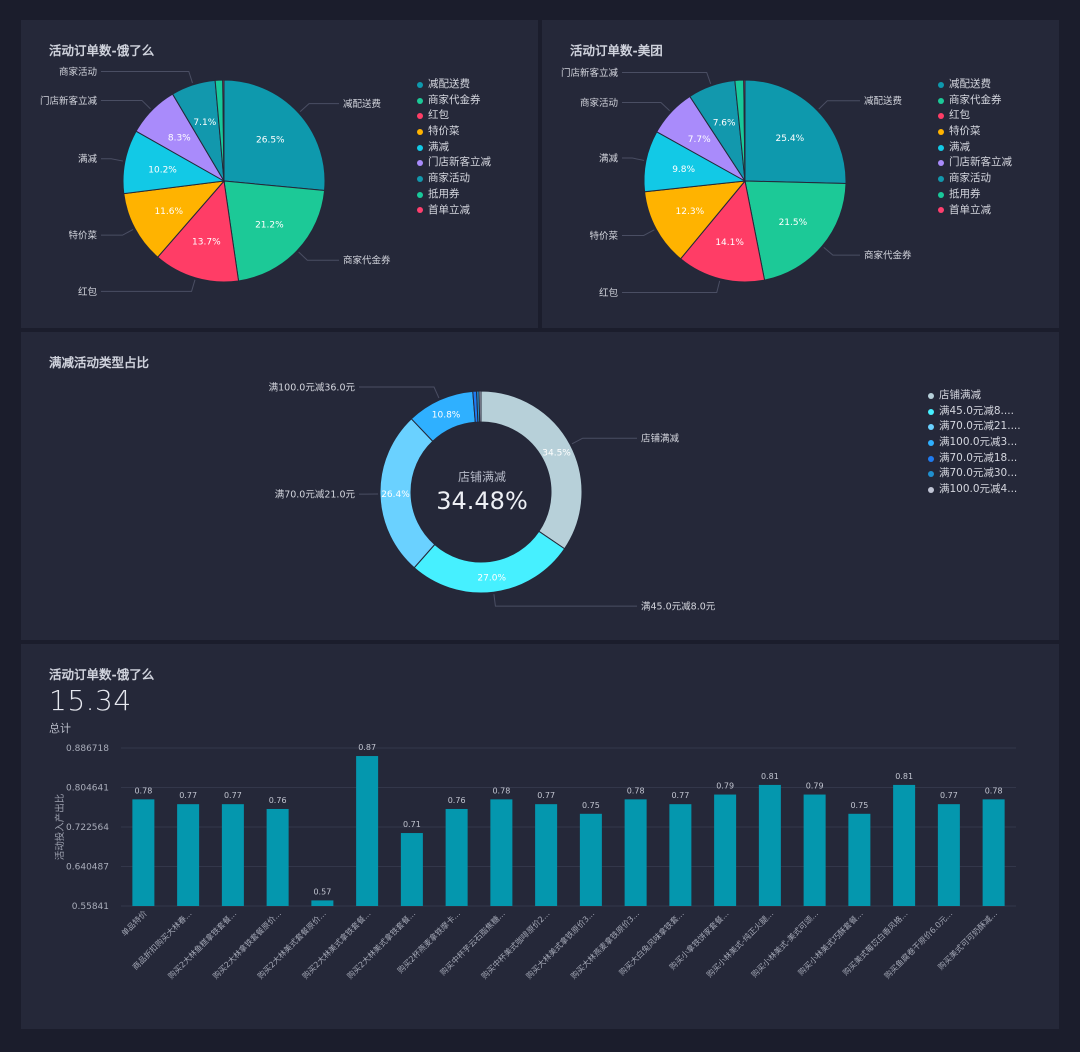 This screenshot has height=1052, width=1080. What do you see at coordinates (591, 805) in the screenshot?
I see `bar-value-label: 0.75` at bounding box center [591, 805].